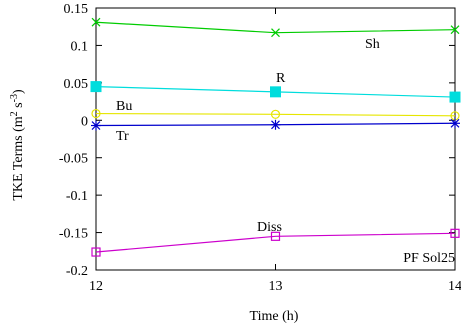 The height and width of the screenshot is (331, 461). I want to click on series-r, so click(275, 92).